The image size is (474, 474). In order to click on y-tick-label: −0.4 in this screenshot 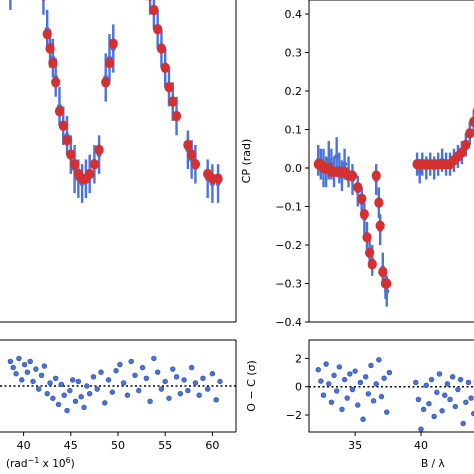, I will do `click(288, 322)`.